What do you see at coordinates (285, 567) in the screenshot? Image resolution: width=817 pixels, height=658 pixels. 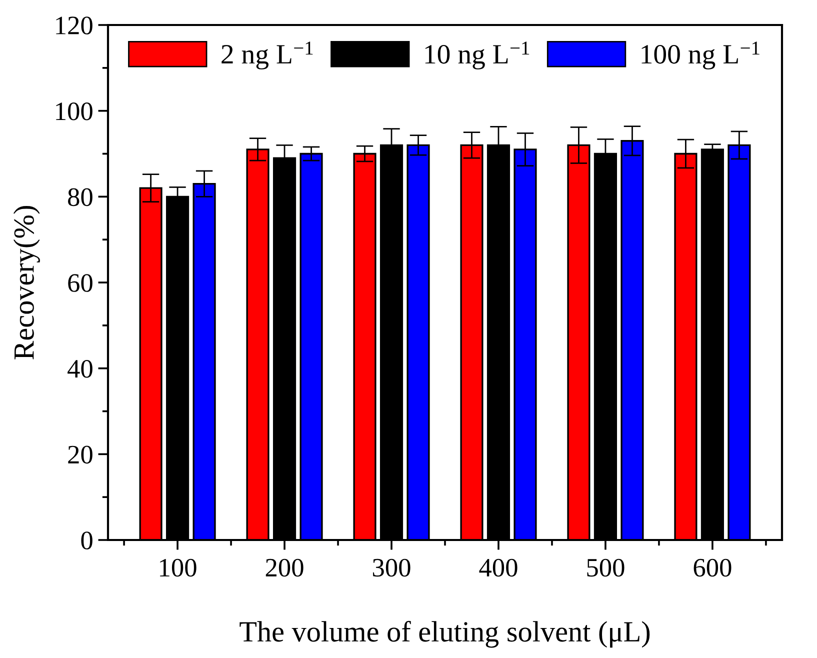 I see `x-tick-label: 200` at bounding box center [285, 567].